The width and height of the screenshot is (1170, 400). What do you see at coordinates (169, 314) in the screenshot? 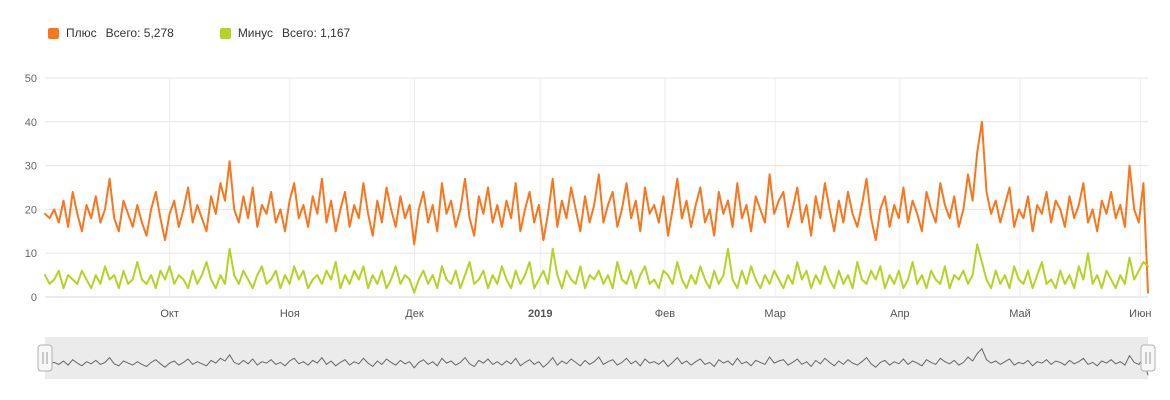
I see `x-axis-tick-label: Окт` at bounding box center [169, 314].